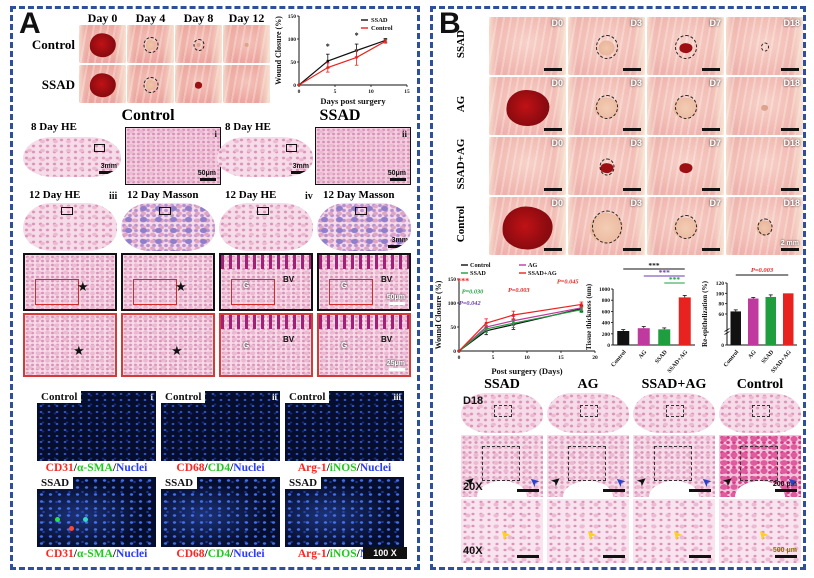 This screenshot has width=814, height=578. Describe the element at coordinates (220, 426) in the screenshot. I see `immunofluorescence-image: Control ii` at that location.